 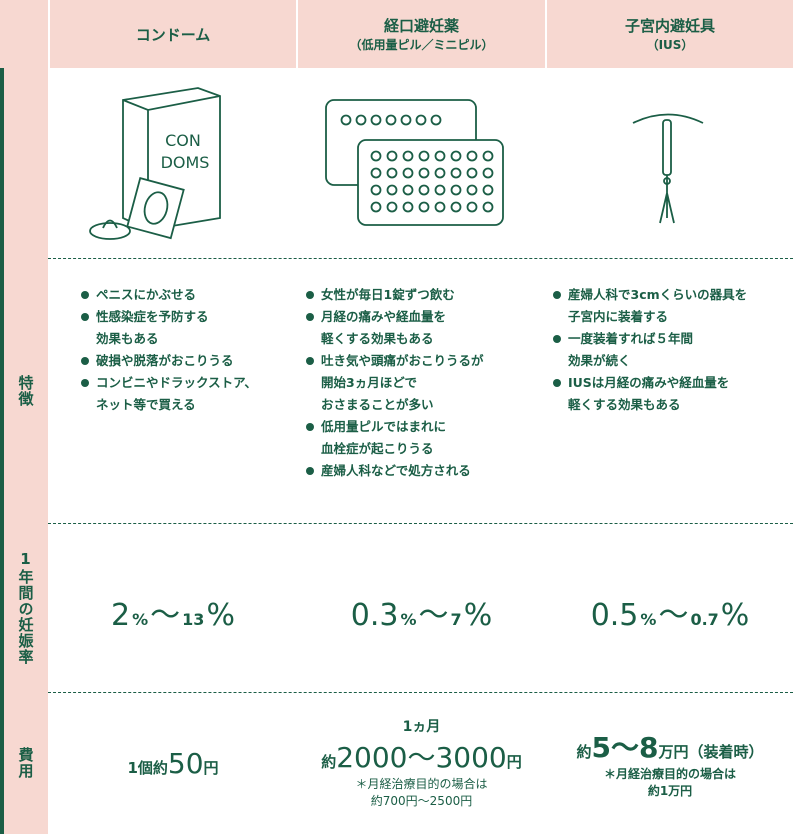 What do you see at coordinates (670, 612) in the screenshot?
I see `rate-cell: 0.5% ～ 0.7%` at bounding box center [670, 612].